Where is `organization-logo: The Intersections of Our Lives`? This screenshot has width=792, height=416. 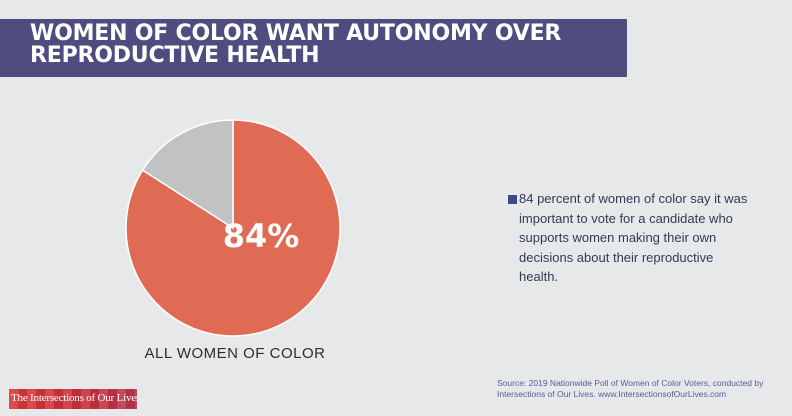 organization-logo: The Intersections of Our Lives is located at coordinates (73, 399).